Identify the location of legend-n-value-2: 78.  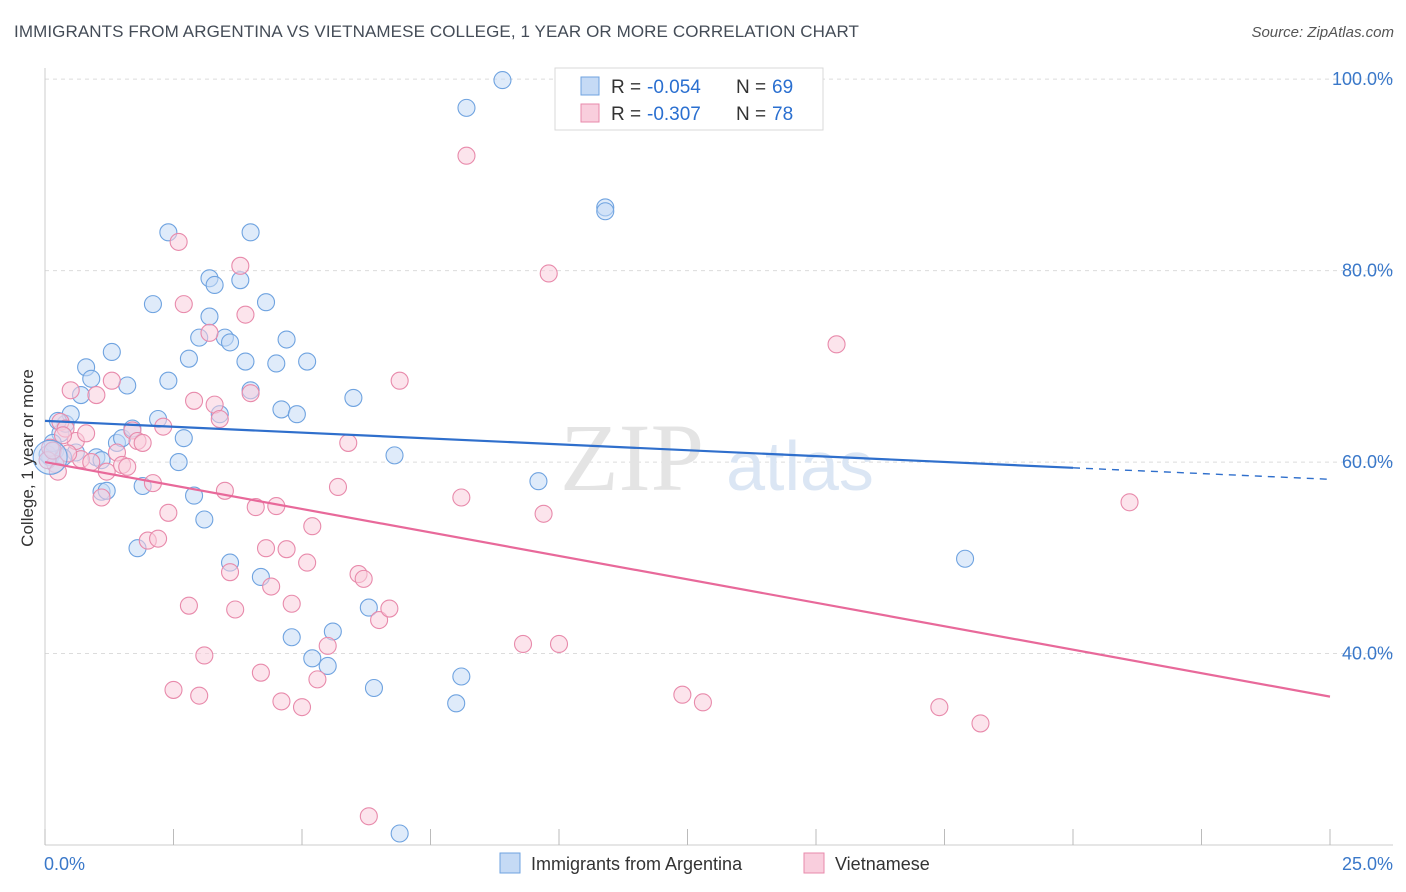
(782, 114).